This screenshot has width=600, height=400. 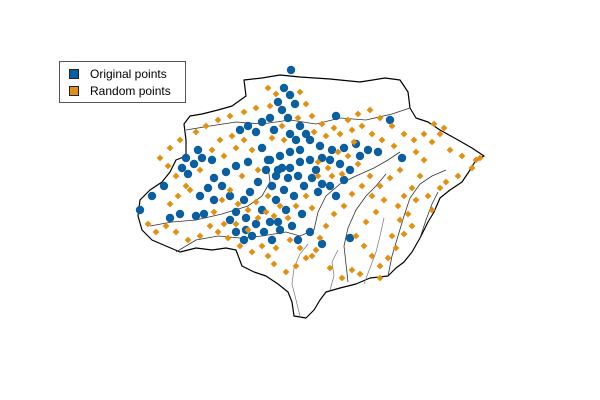 What do you see at coordinates (374, 251) in the screenshot?
I see `river-tocantins` at bounding box center [374, 251].